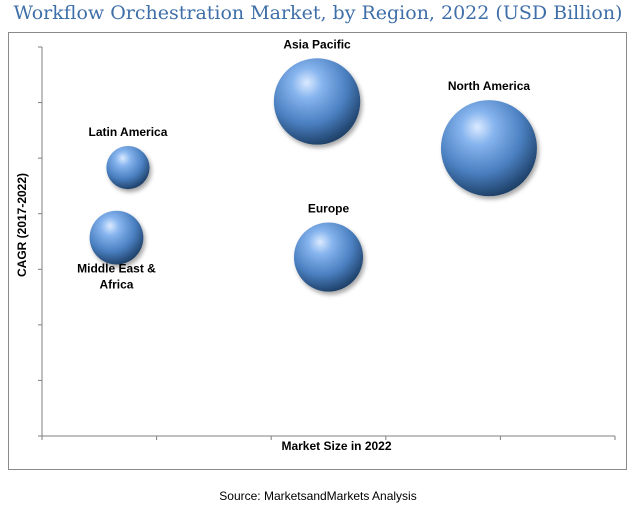 The image size is (636, 512). Describe the element at coordinates (116, 268) in the screenshot. I see `bubble-label: Middle East &` at that location.